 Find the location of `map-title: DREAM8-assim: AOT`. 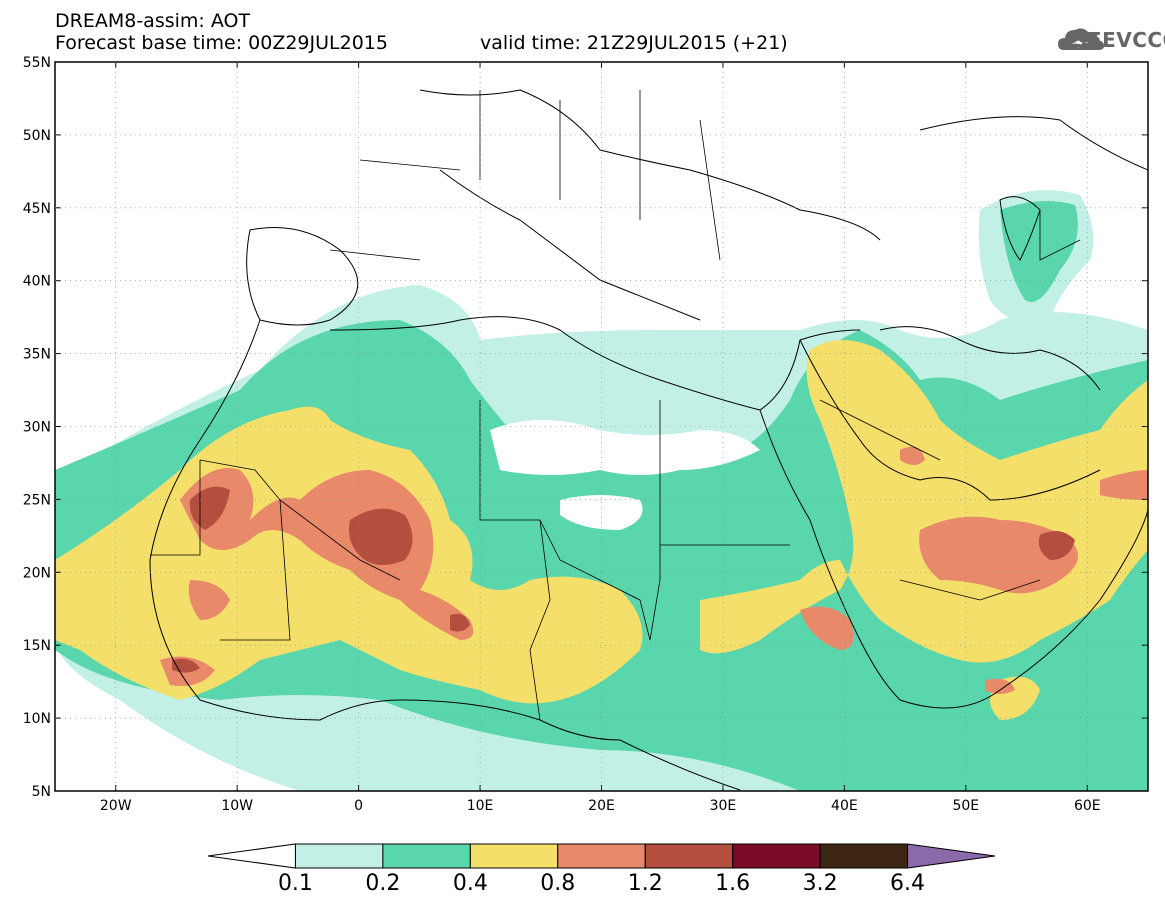

map-title: DREAM8-assim: AOT is located at coordinates (153, 21).